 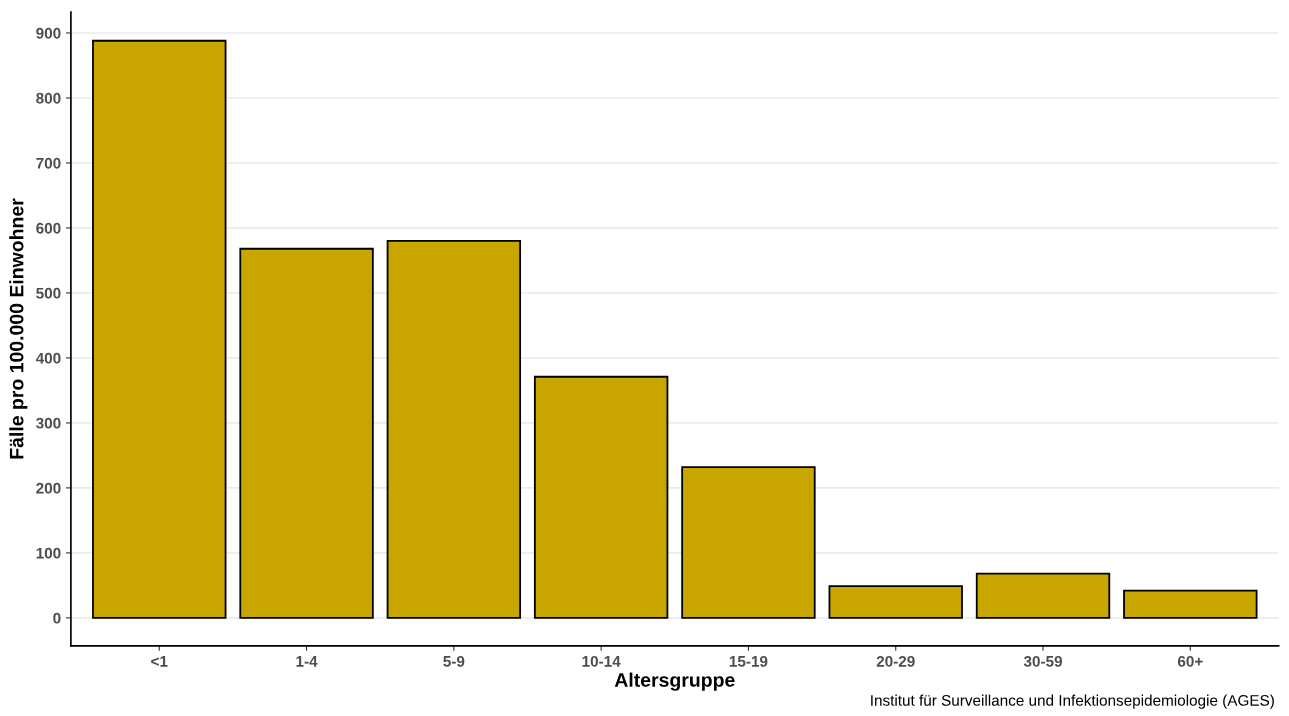 I want to click on y-tick-label: 800, so click(x=48, y=98).